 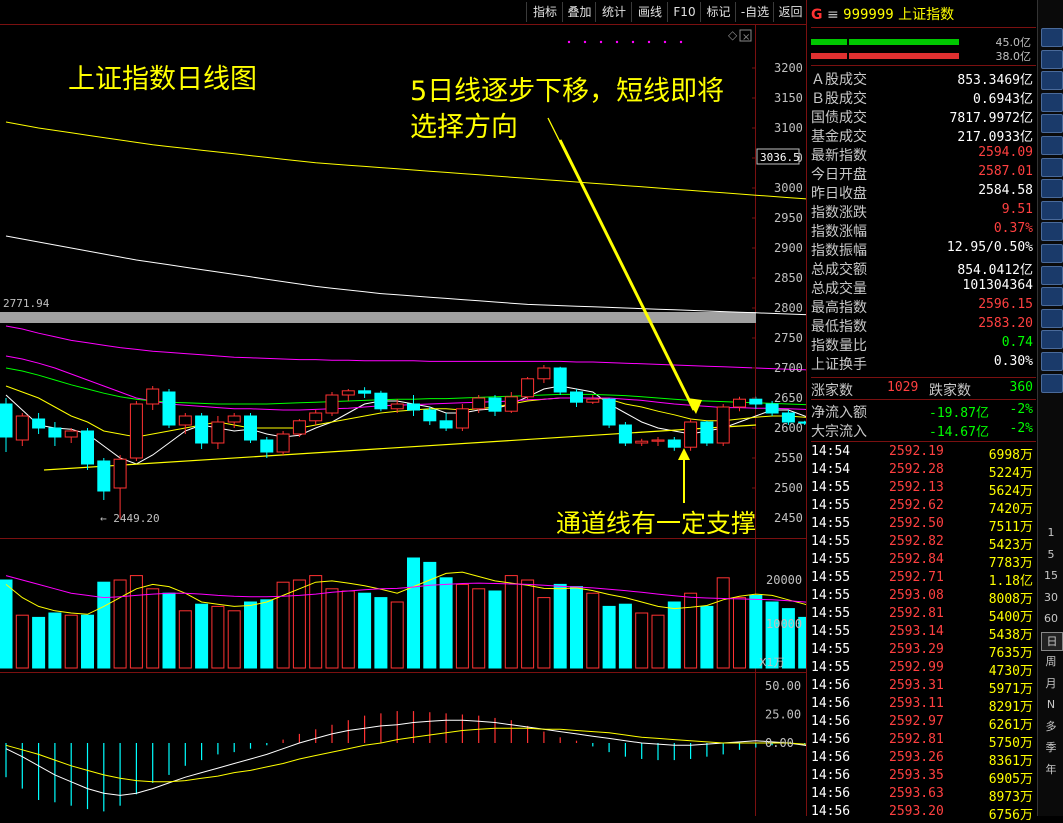 What do you see at coordinates (1052, 340) in the screenshot?
I see `pen-icon` at bounding box center [1052, 340].